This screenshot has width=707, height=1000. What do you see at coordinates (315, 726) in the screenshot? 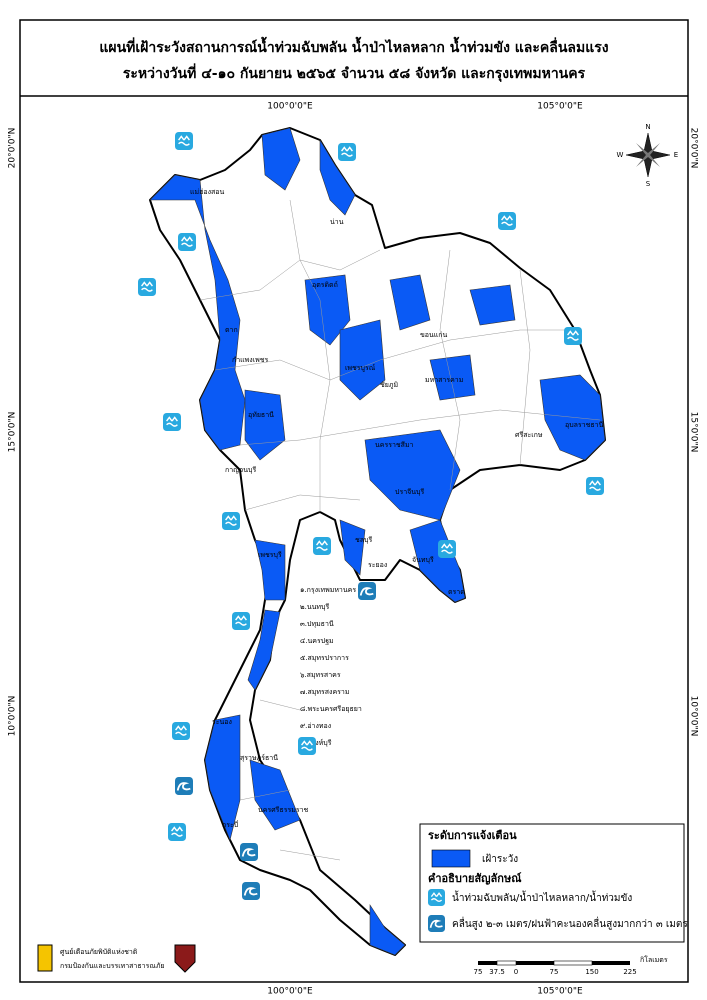
I see `list-item: ๙.อ่างทอง` at bounding box center [315, 726].